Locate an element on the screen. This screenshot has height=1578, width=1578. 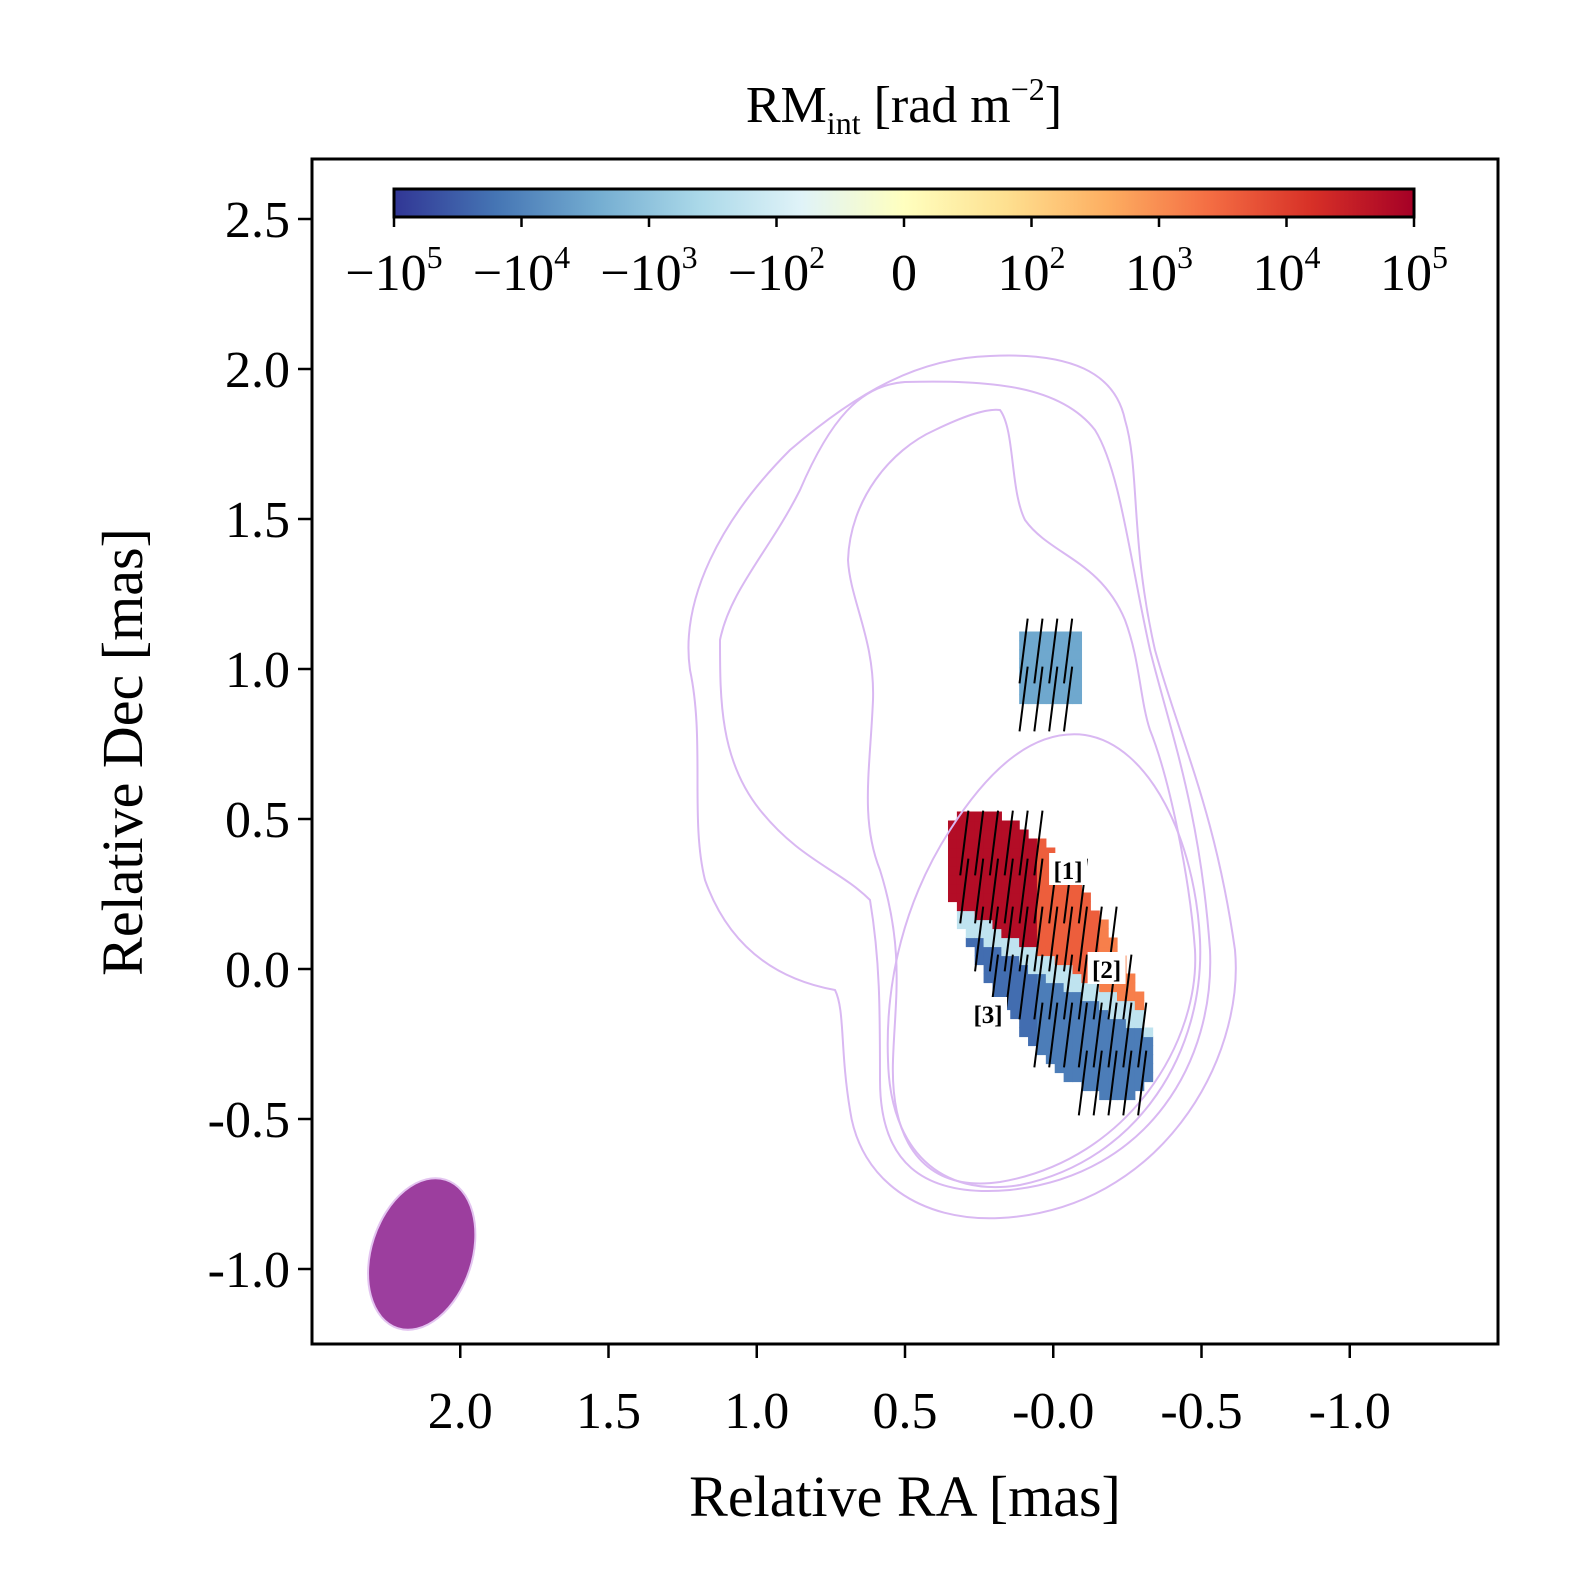
y-tick-label: 2.5 is located at coordinates (257, 220).